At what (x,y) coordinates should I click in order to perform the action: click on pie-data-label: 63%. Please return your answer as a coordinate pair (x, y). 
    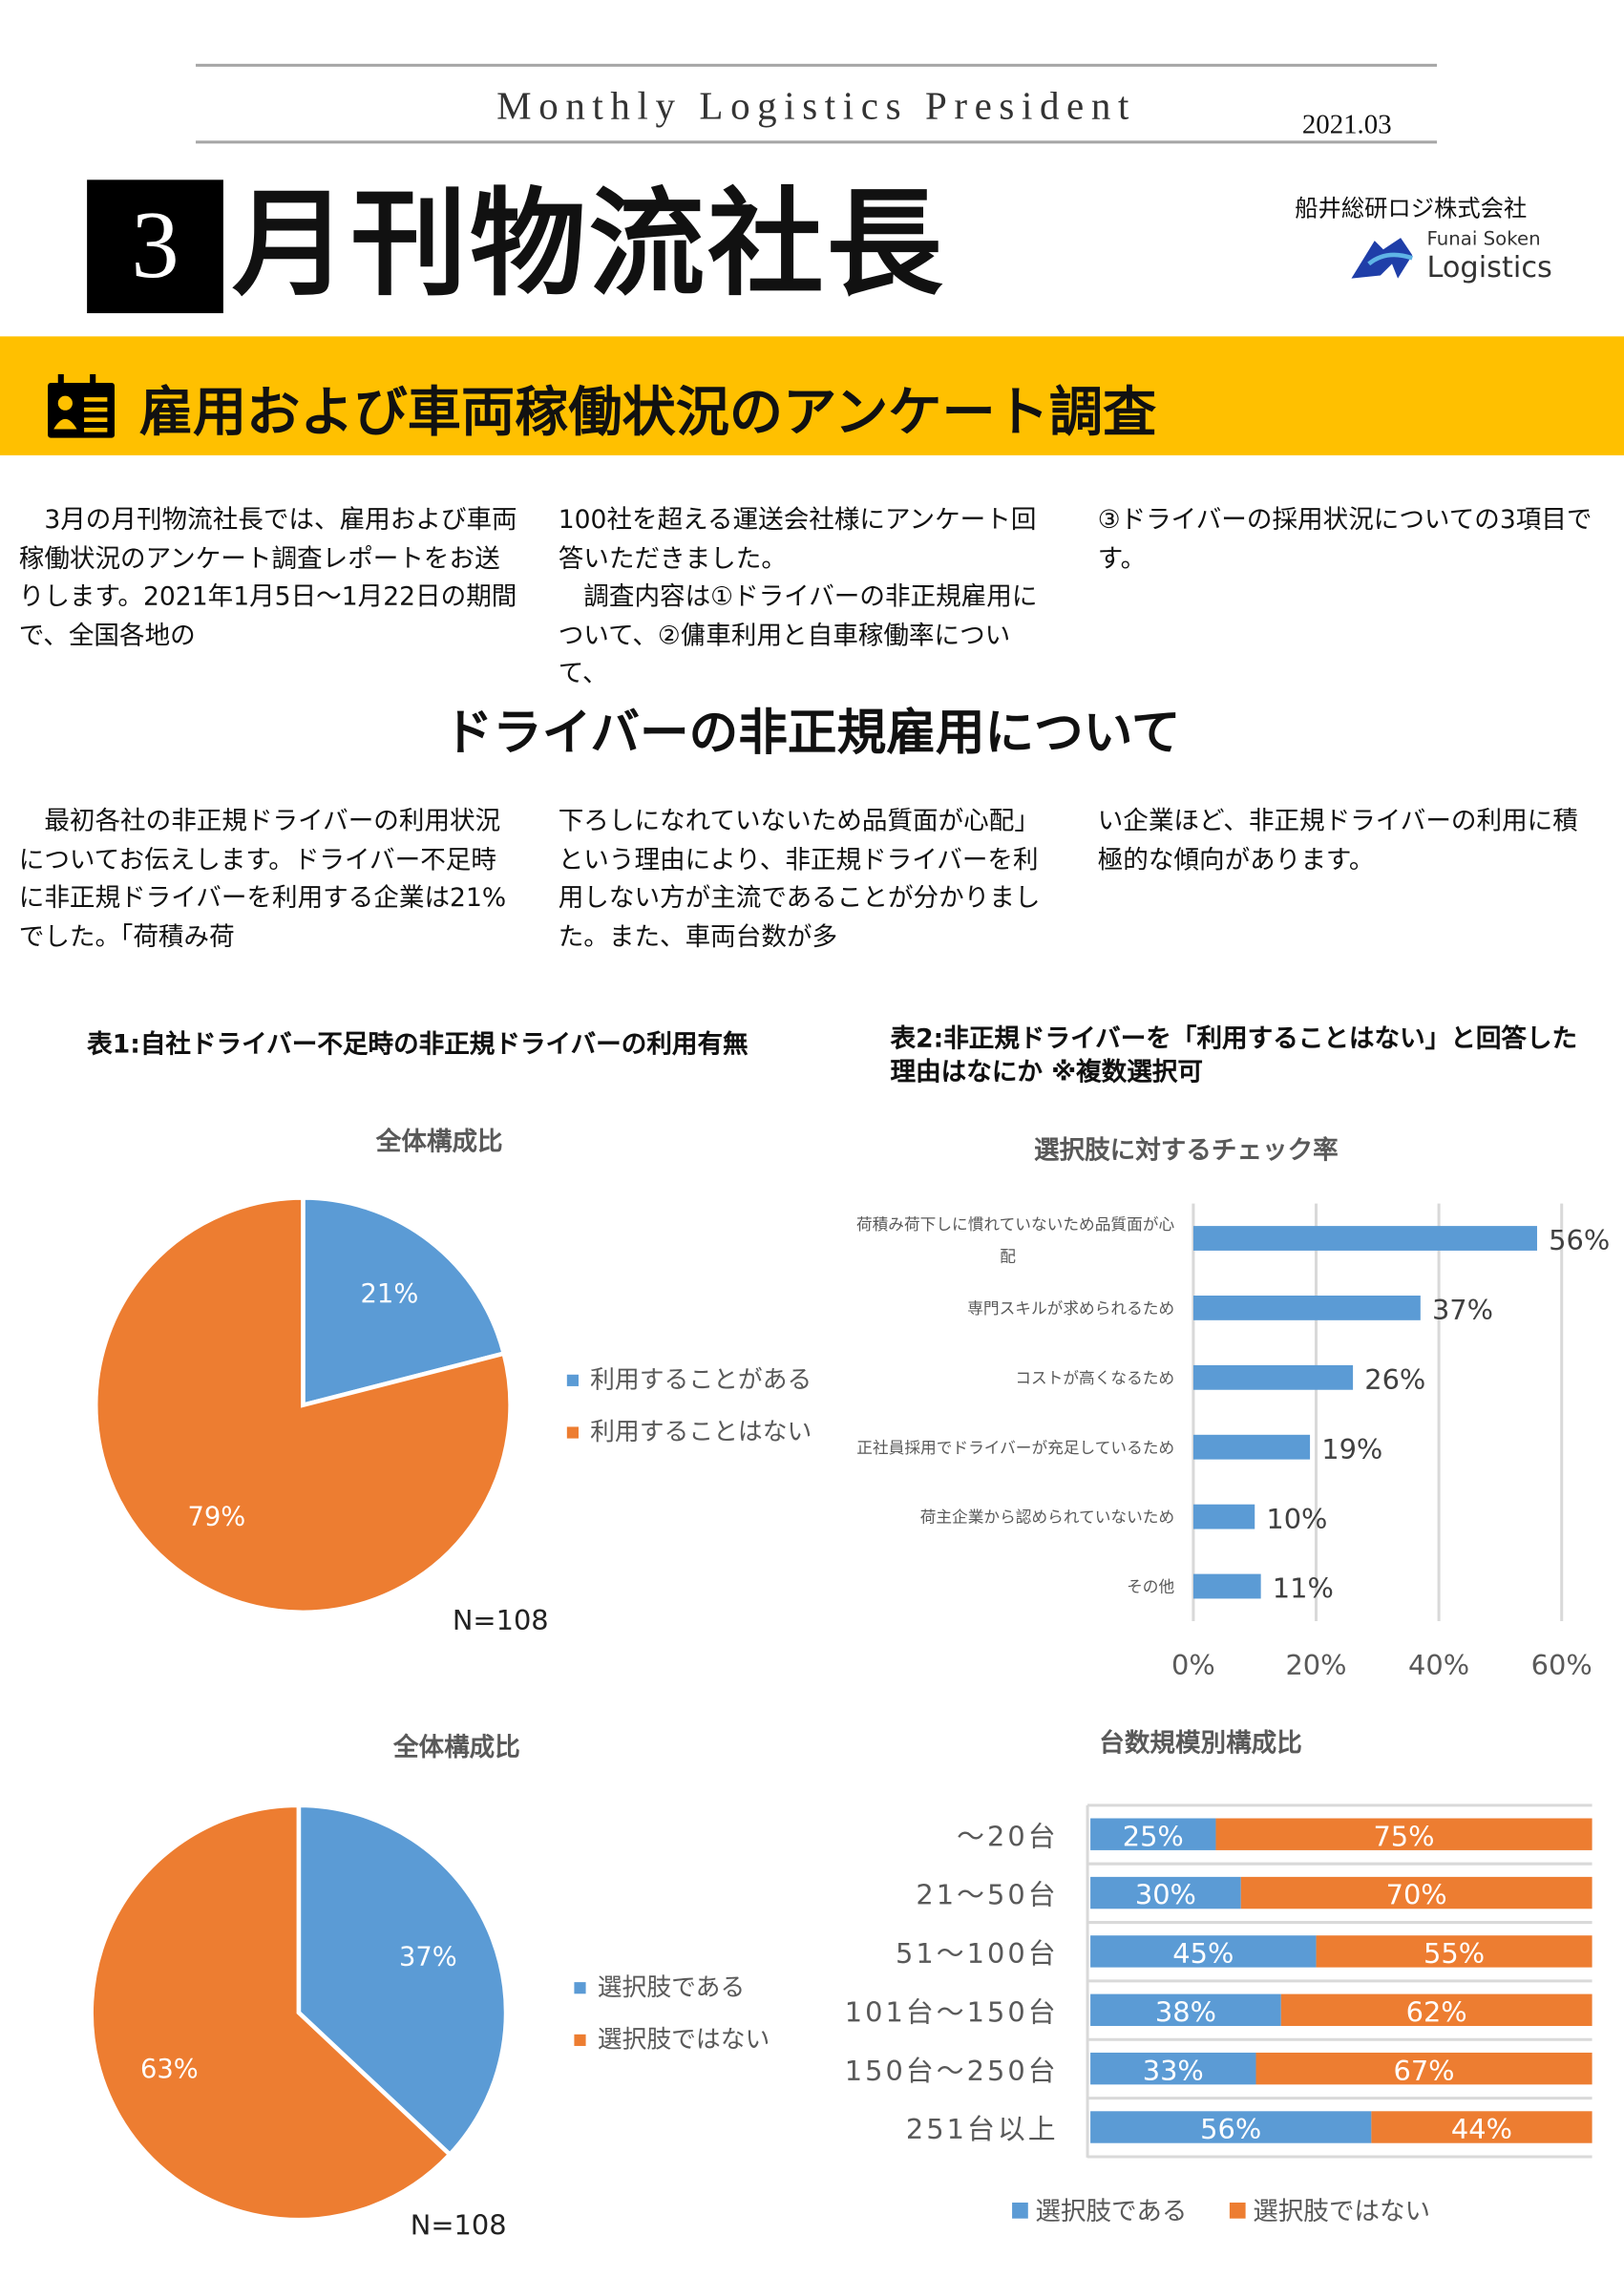
    Looking at the image, I should click on (169, 2069).